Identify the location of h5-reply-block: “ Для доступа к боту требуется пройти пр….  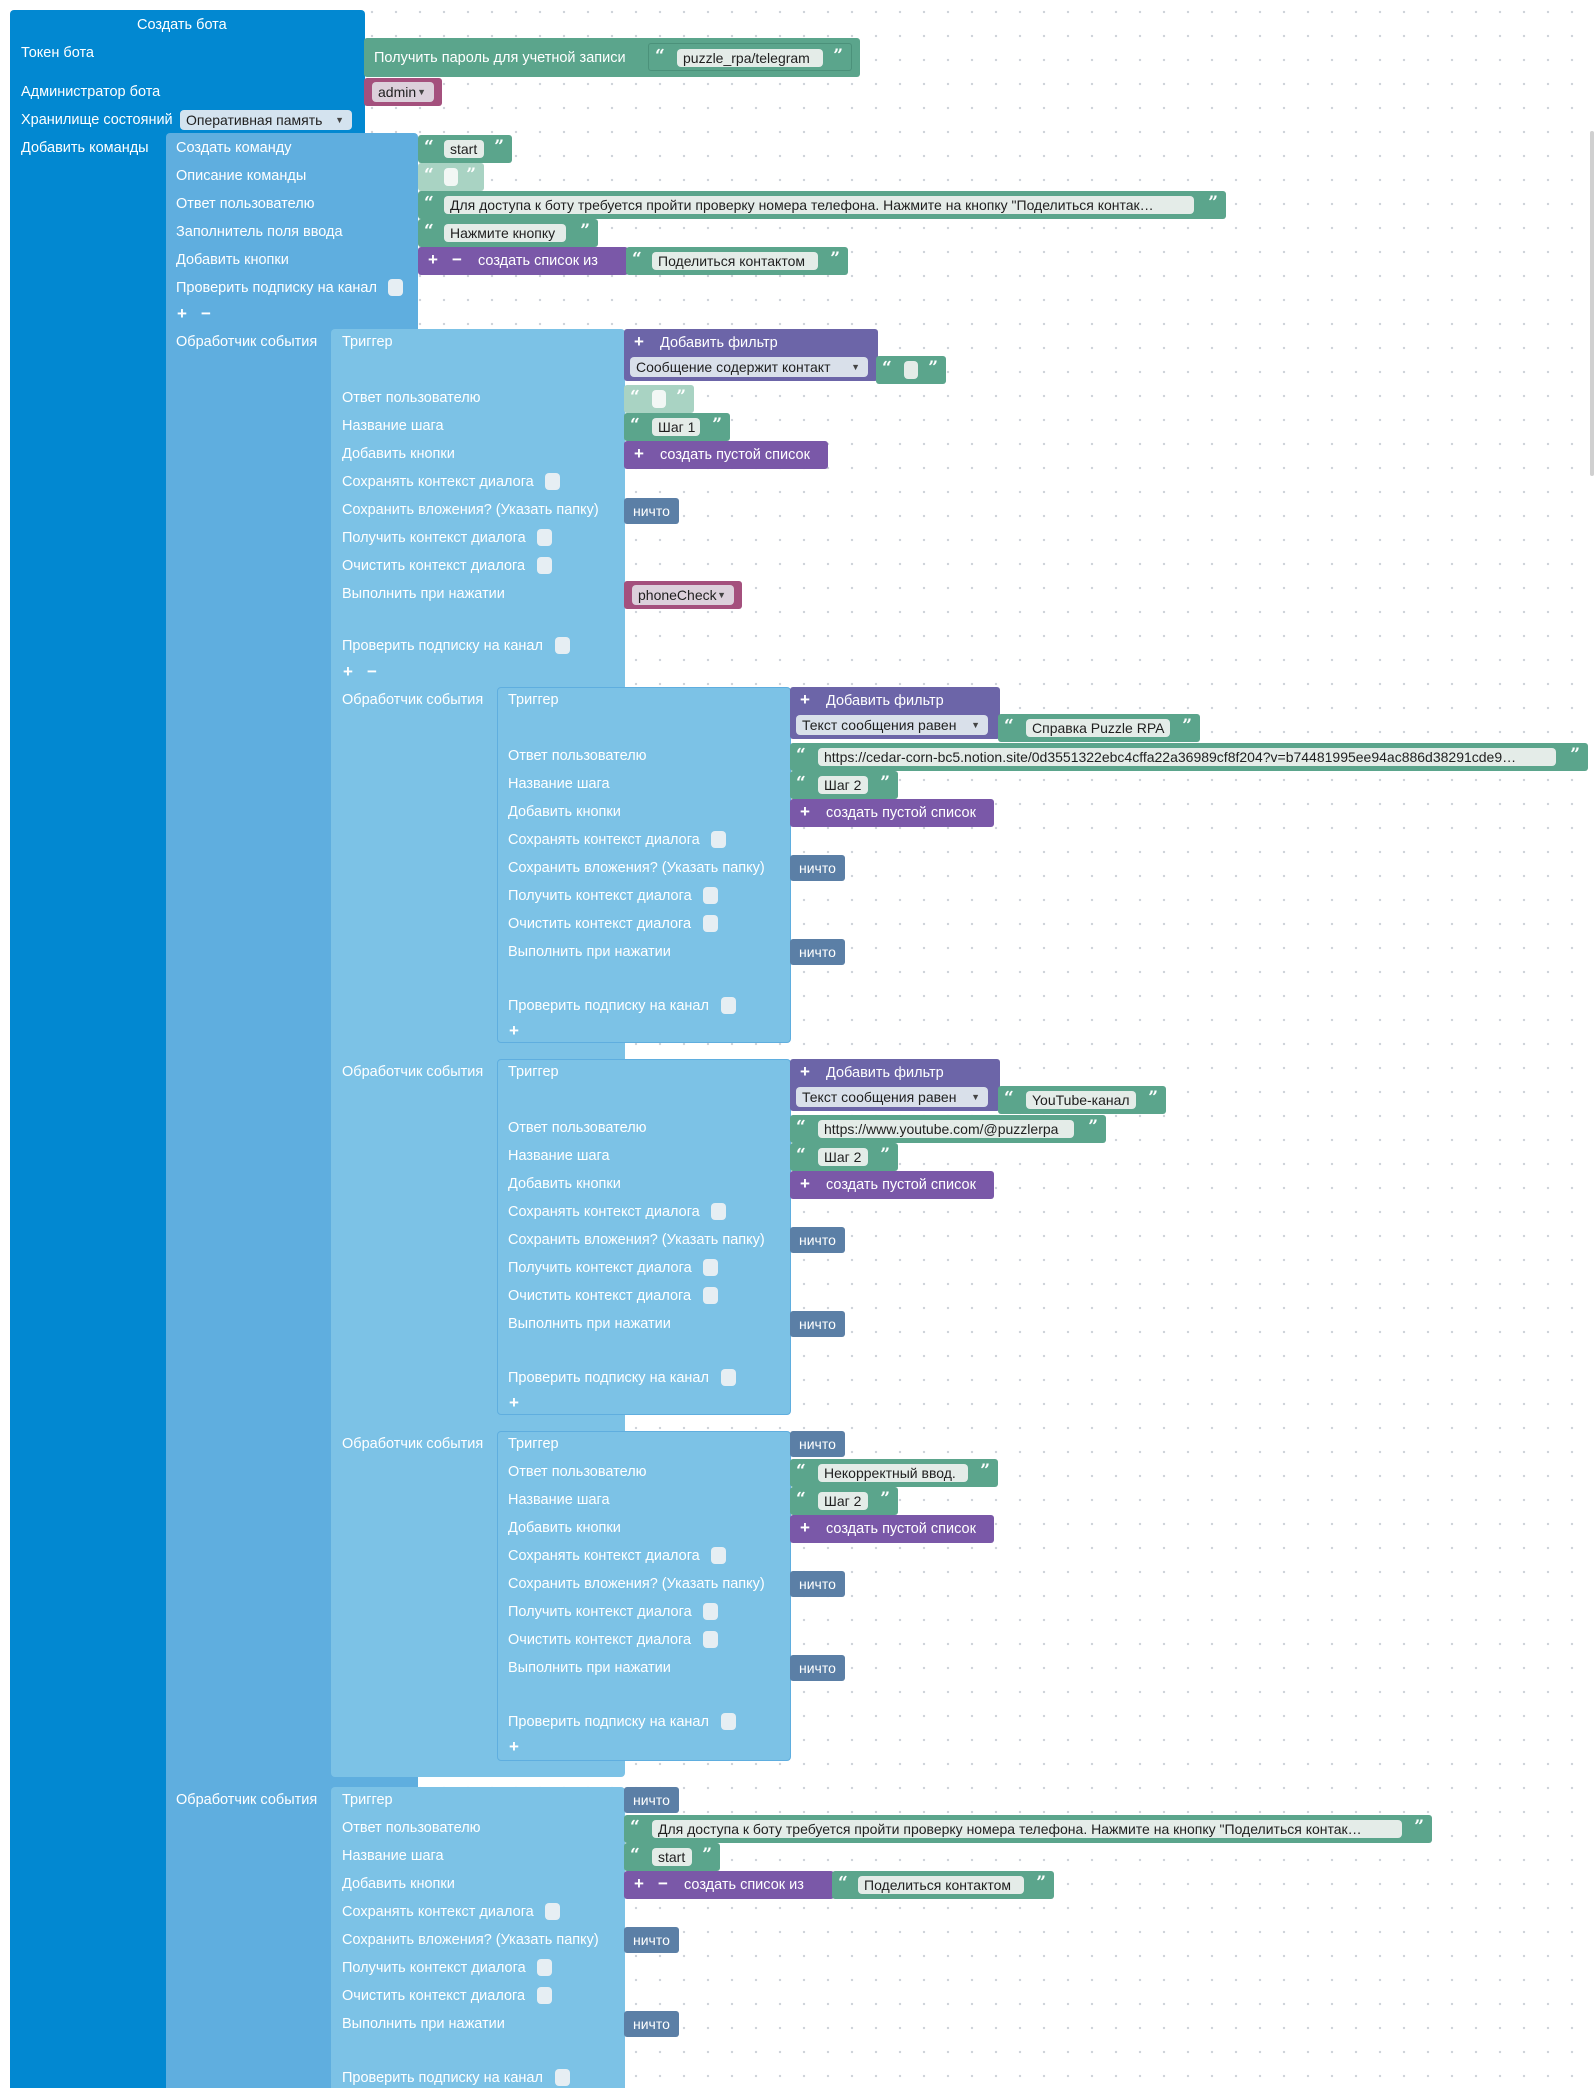
(1028, 1829).